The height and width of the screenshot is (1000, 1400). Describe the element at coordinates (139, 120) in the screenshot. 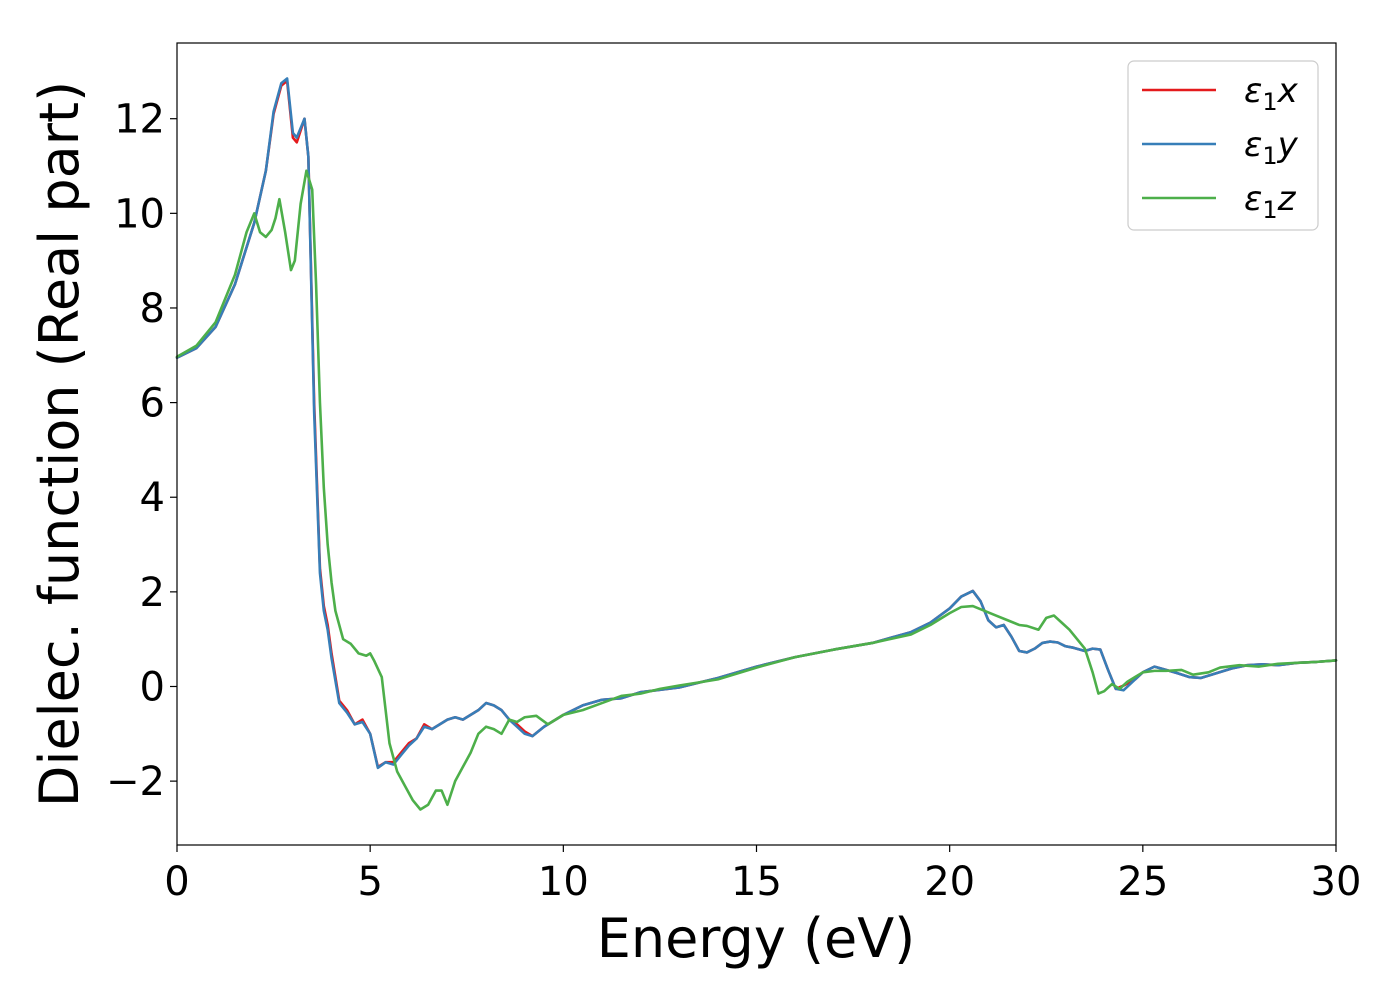

I see `y-tick-label: 12` at that location.